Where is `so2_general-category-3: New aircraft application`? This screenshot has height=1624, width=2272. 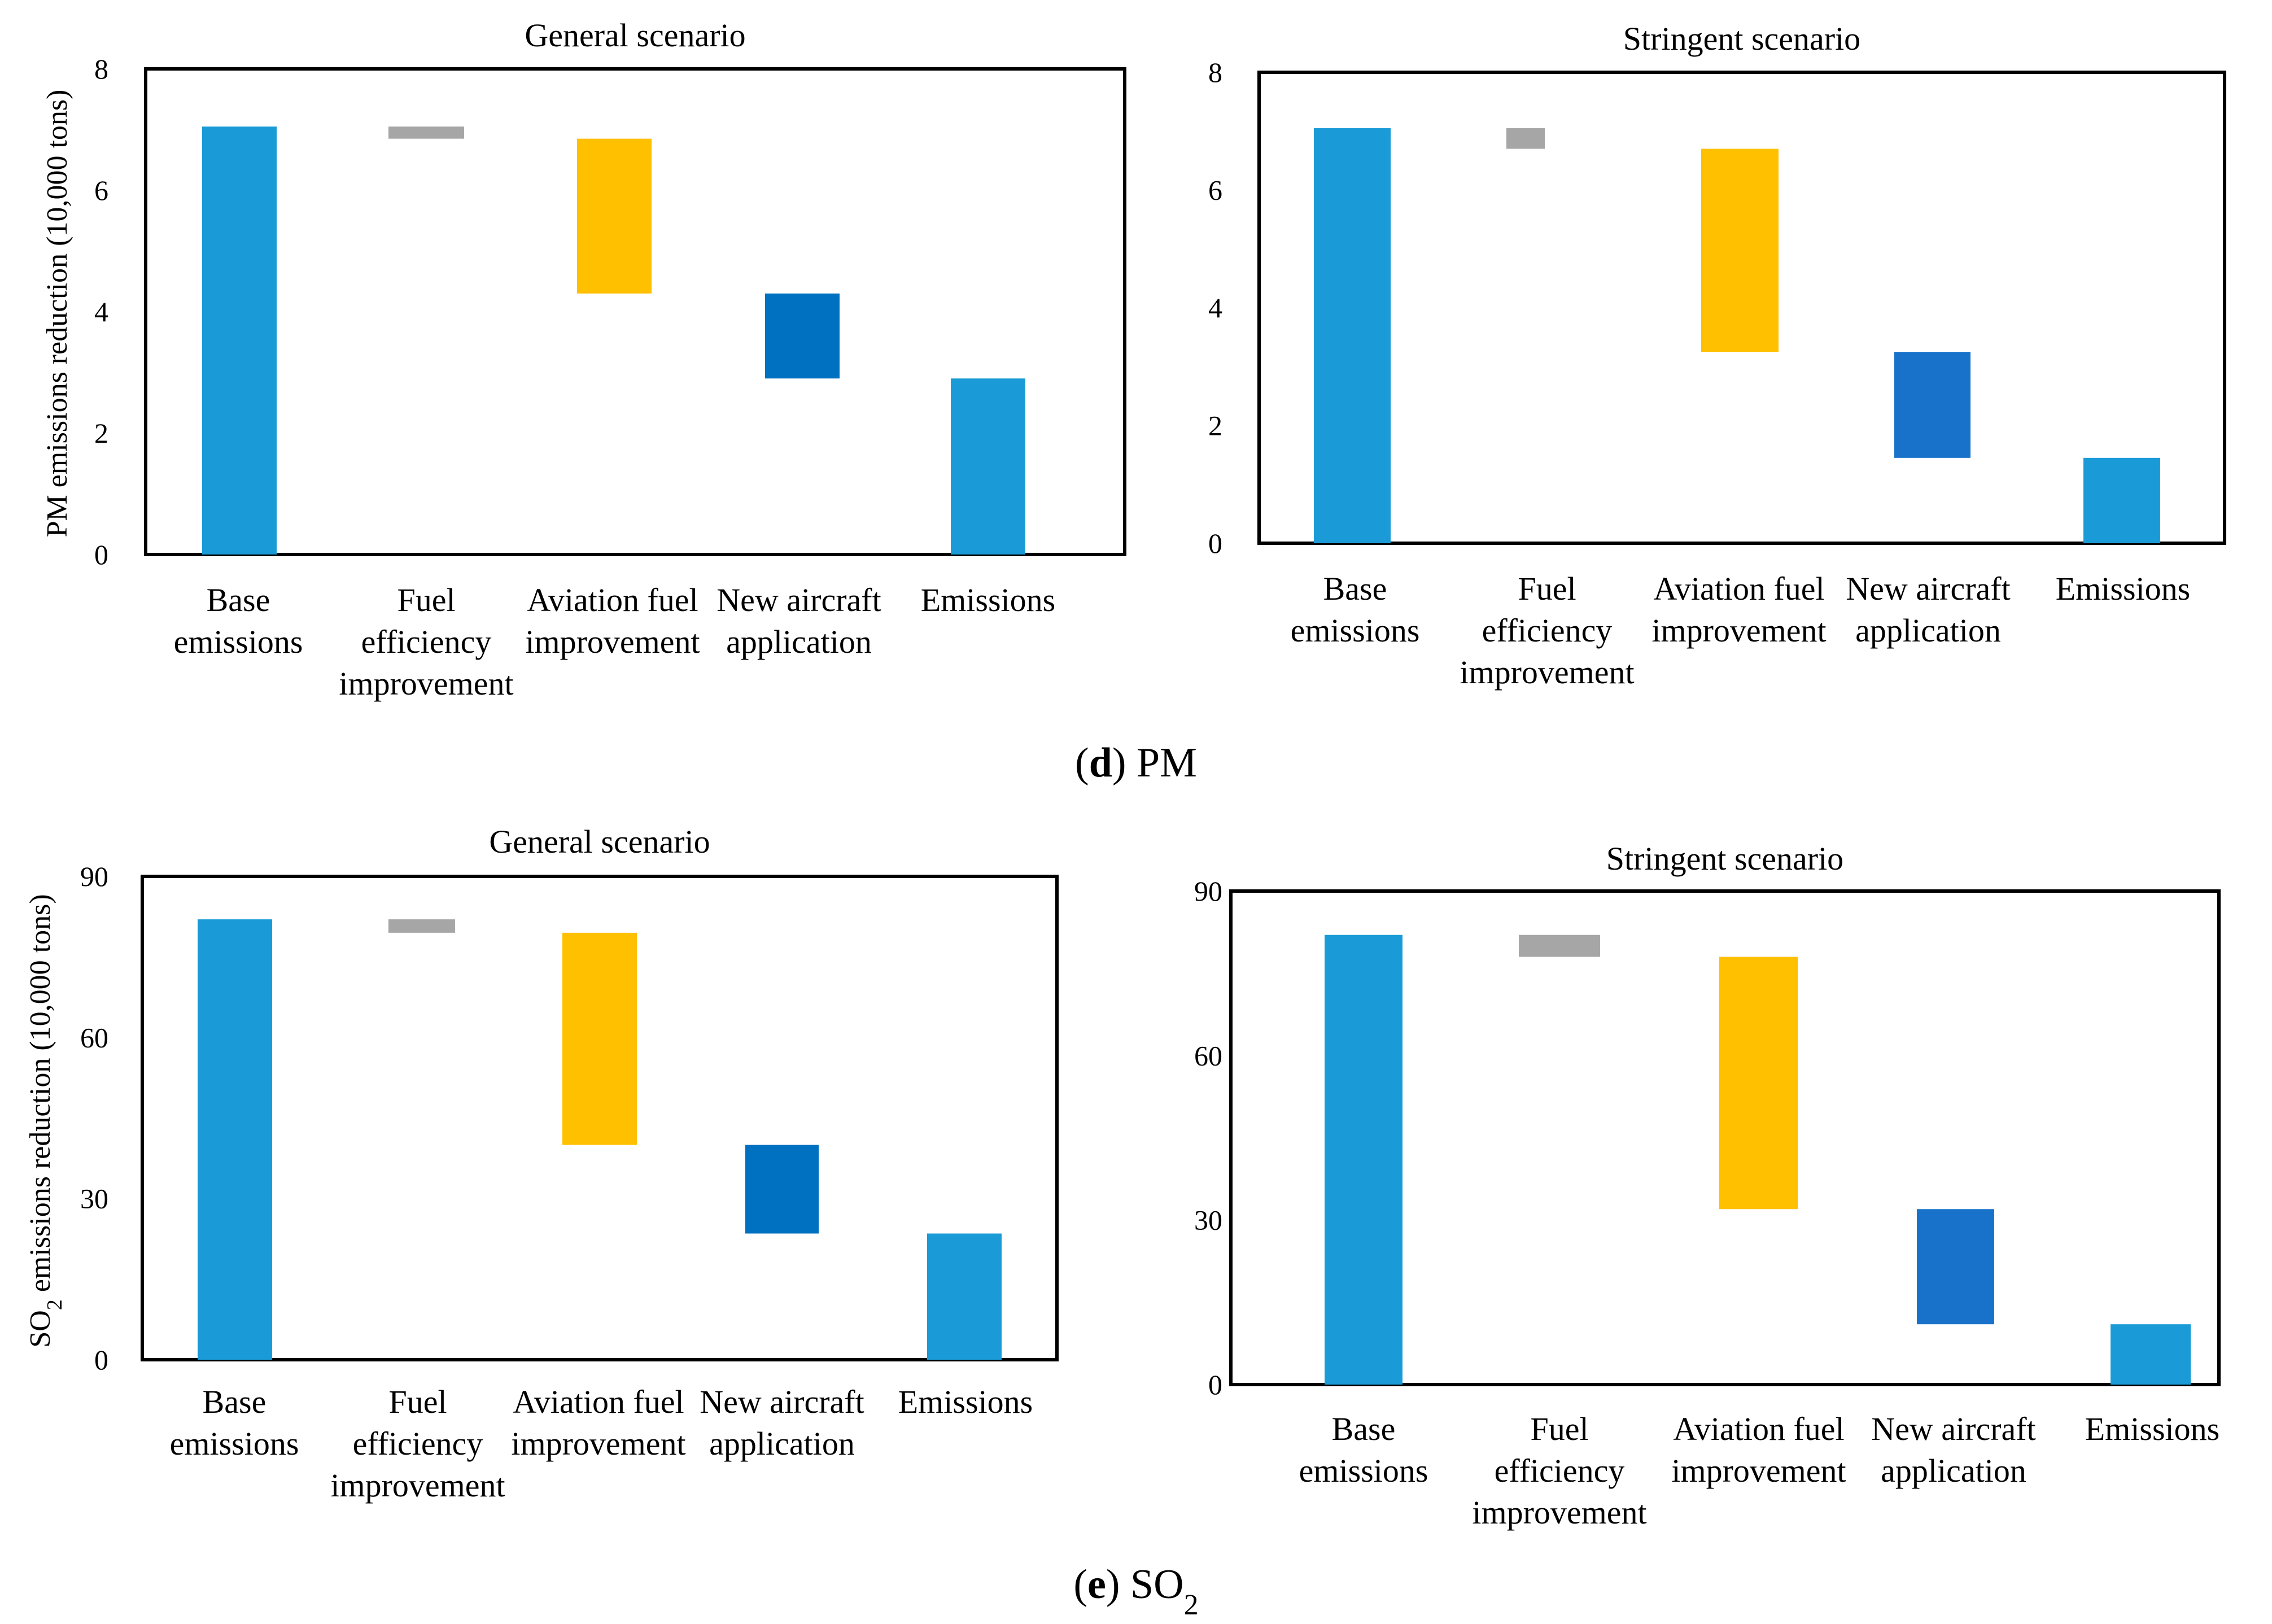 so2_general-category-3: New aircraft application is located at coordinates (782, 1422).